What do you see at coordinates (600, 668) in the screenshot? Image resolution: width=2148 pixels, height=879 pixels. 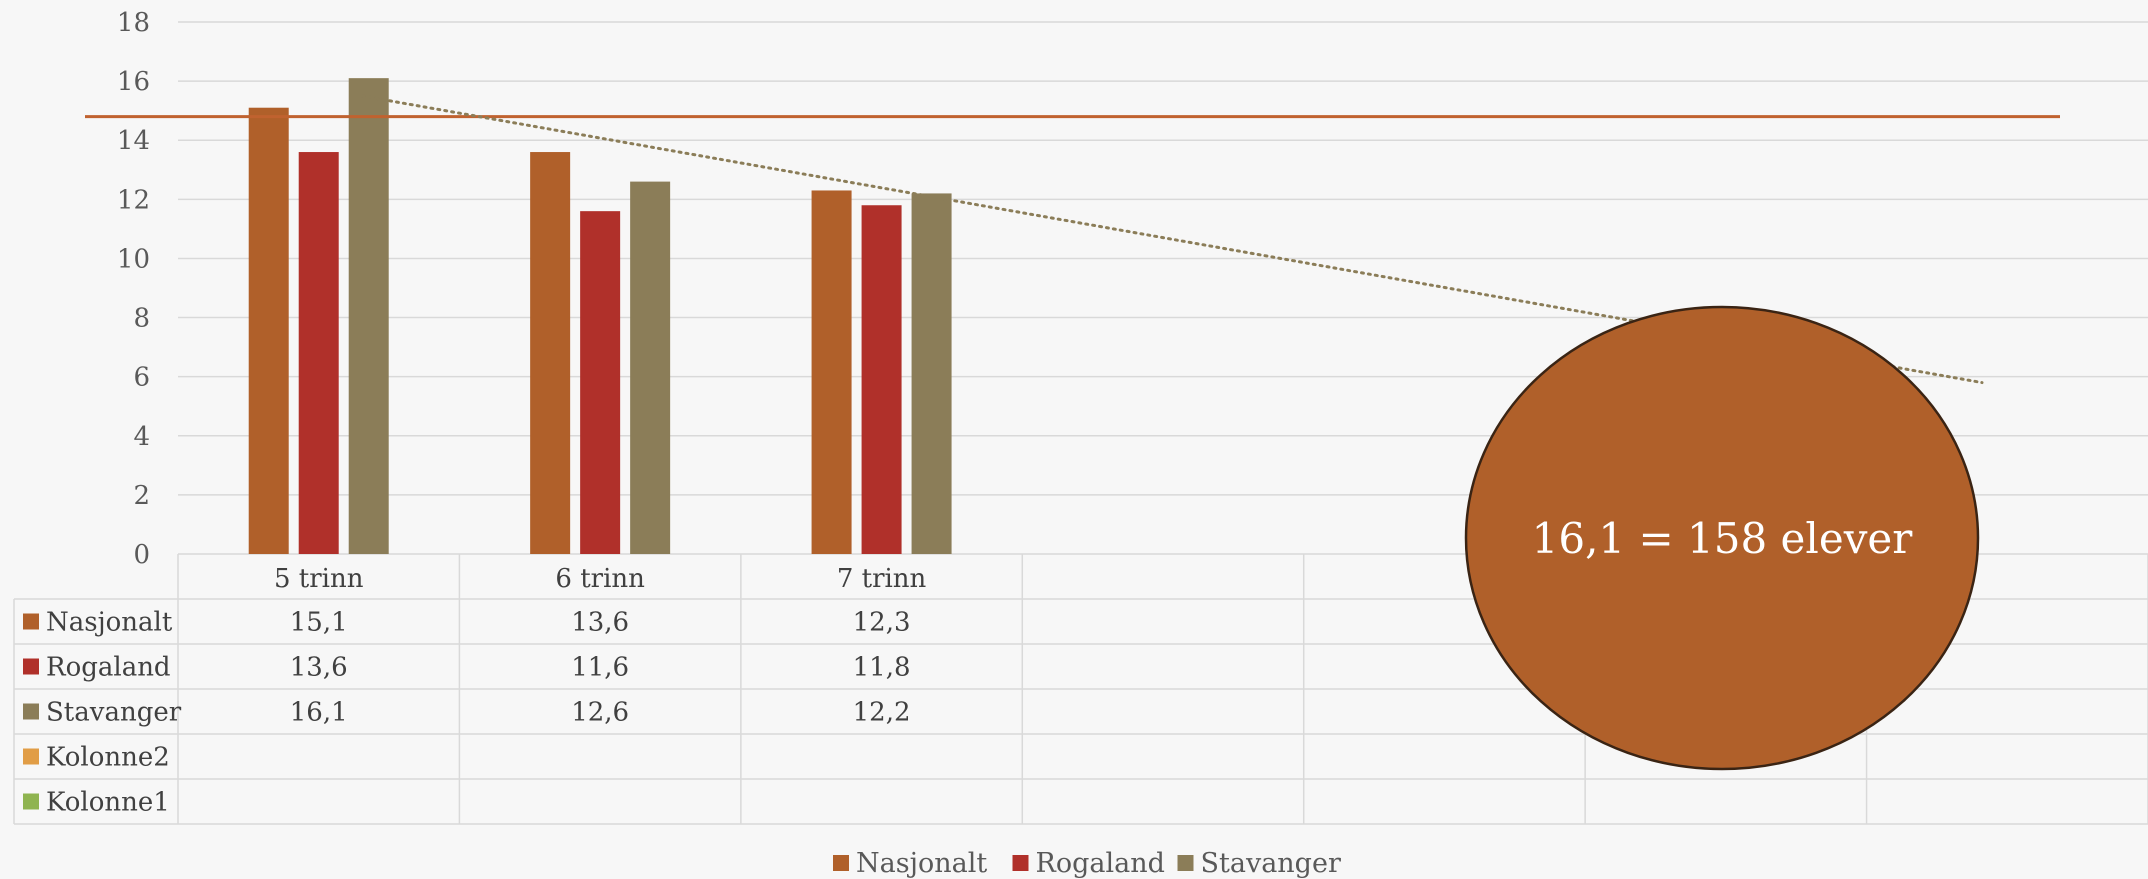 I see `data-label: 11,6` at bounding box center [600, 668].